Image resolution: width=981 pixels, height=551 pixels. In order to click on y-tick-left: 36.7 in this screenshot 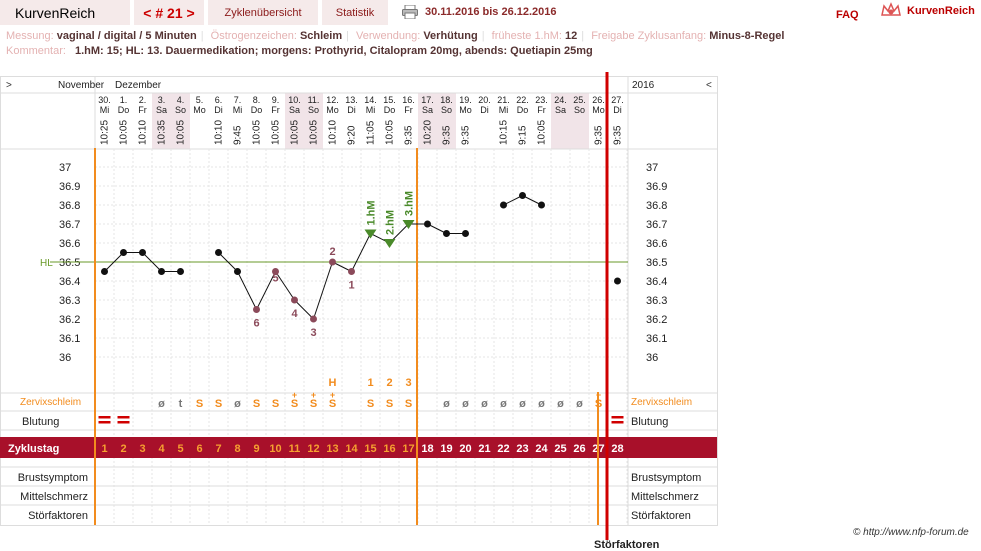, I will do `click(69, 225)`.